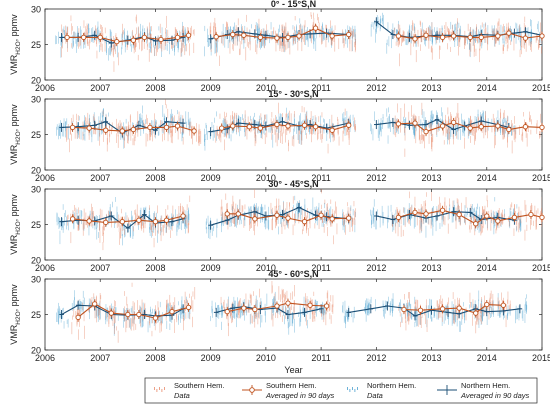  What do you see at coordinates (376, 268) in the screenshot?
I see `x-tick-label: 2012` at bounding box center [376, 268].